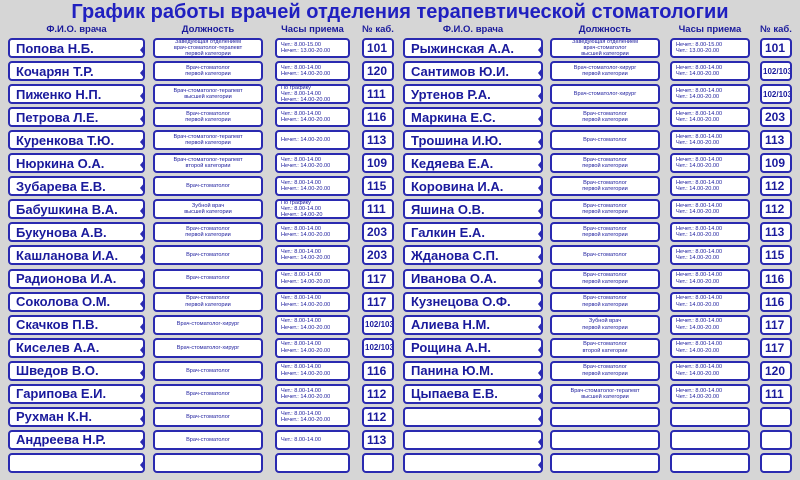 Image resolution: width=800 pixels, height=480 pixels. I want to click on position-line: высшей категории, so click(208, 212).